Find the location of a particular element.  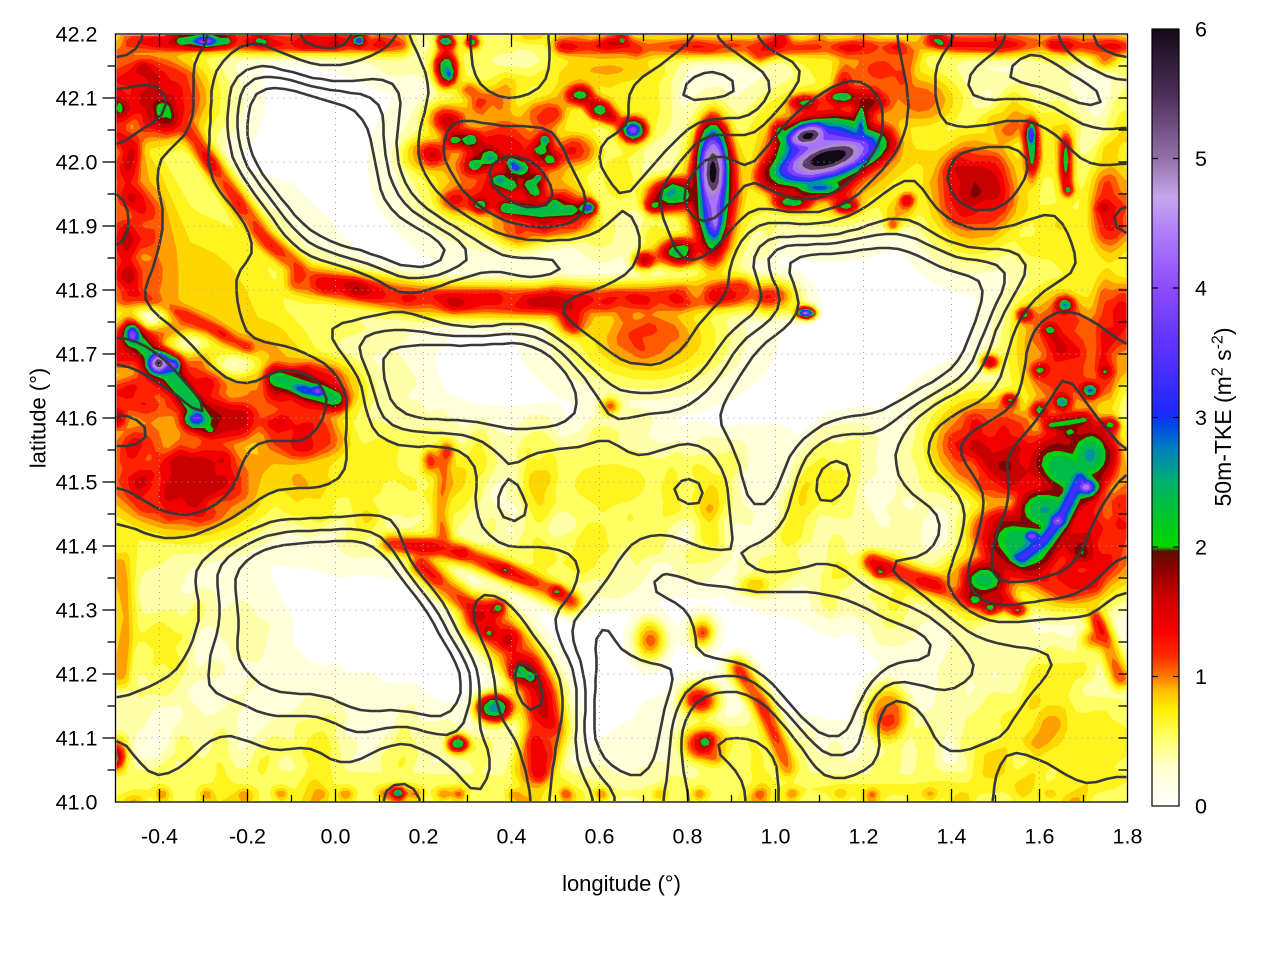

svg-text: 6 is located at coordinates (1201, 30).